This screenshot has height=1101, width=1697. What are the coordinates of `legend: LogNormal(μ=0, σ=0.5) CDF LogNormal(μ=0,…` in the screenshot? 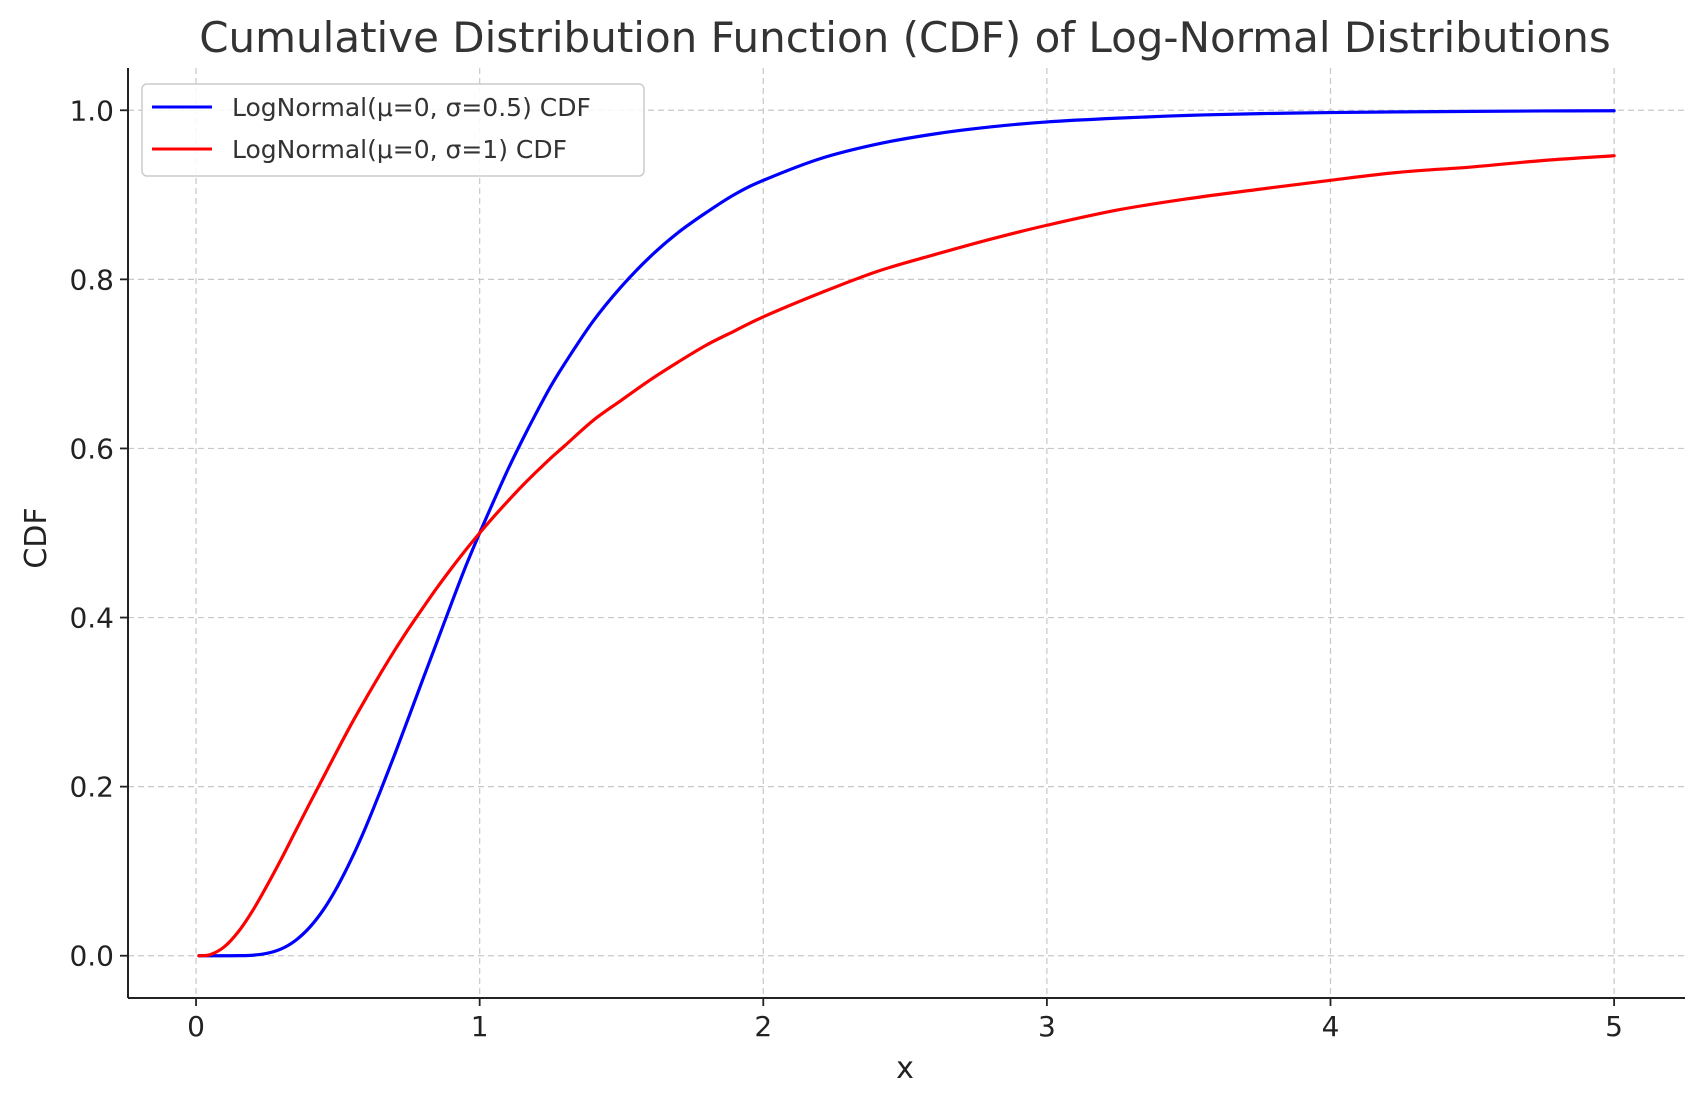 It's located at (393, 130).